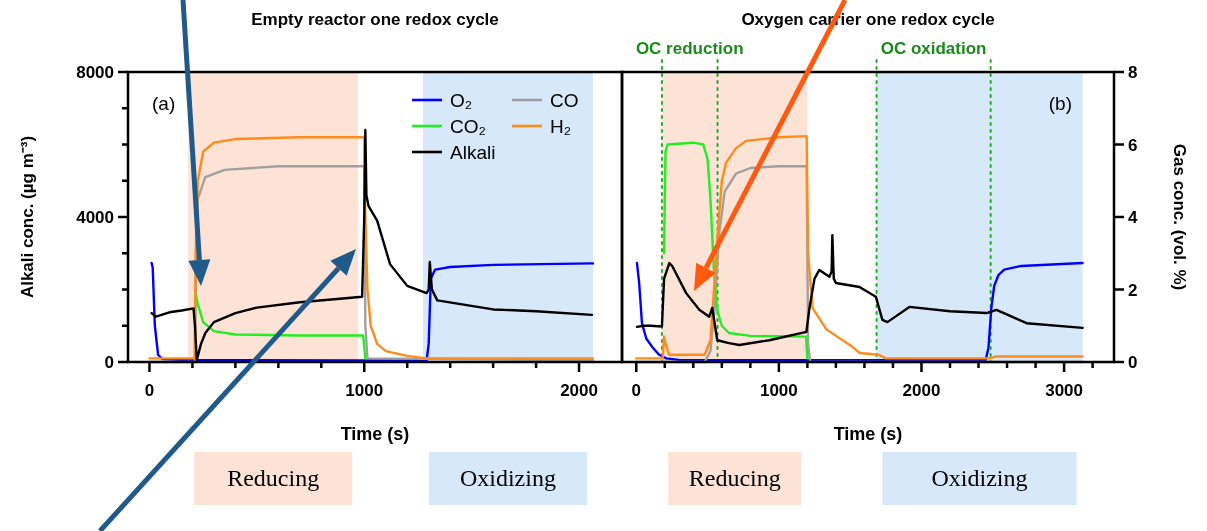  What do you see at coordinates (689, 48) in the screenshot?
I see `annotation: OC reduction` at bounding box center [689, 48].